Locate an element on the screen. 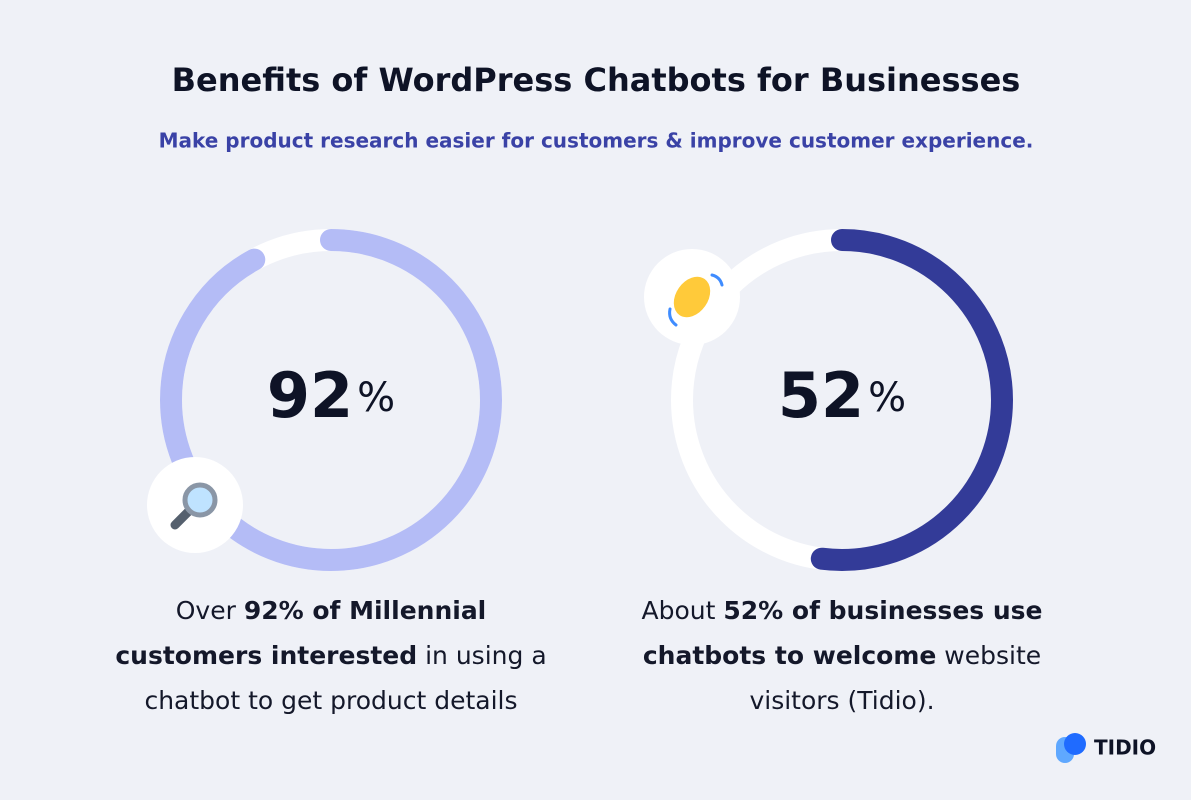 The width and height of the screenshot is (1191, 800). stat-value: 52% is located at coordinates (842, 395).